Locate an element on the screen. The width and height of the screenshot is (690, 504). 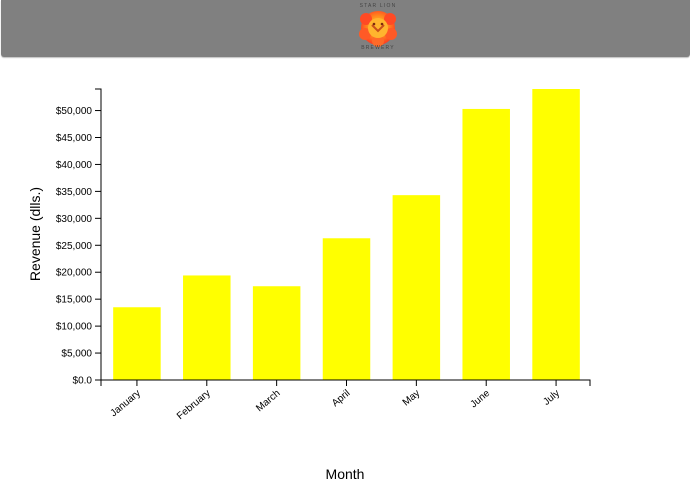
y-tick-label: $40,000 is located at coordinates (74, 165).